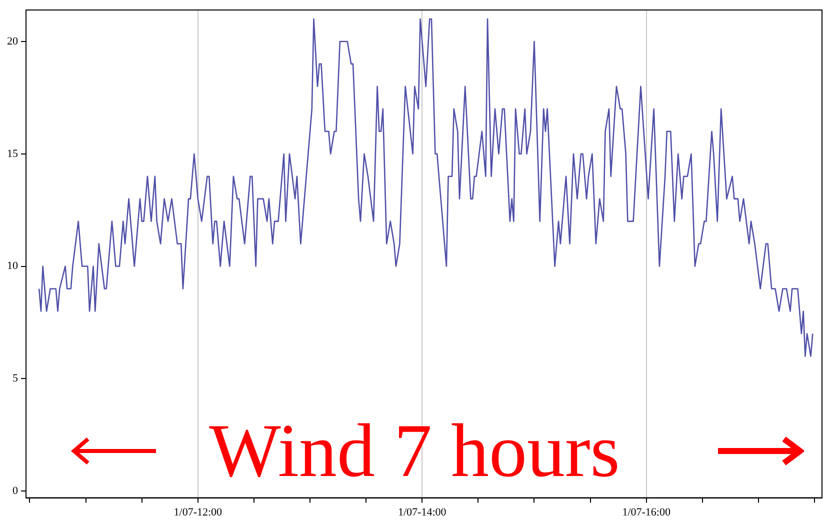 This screenshot has width=829, height=522. I want to click on annotation: Wind 7 hours, so click(414, 451).